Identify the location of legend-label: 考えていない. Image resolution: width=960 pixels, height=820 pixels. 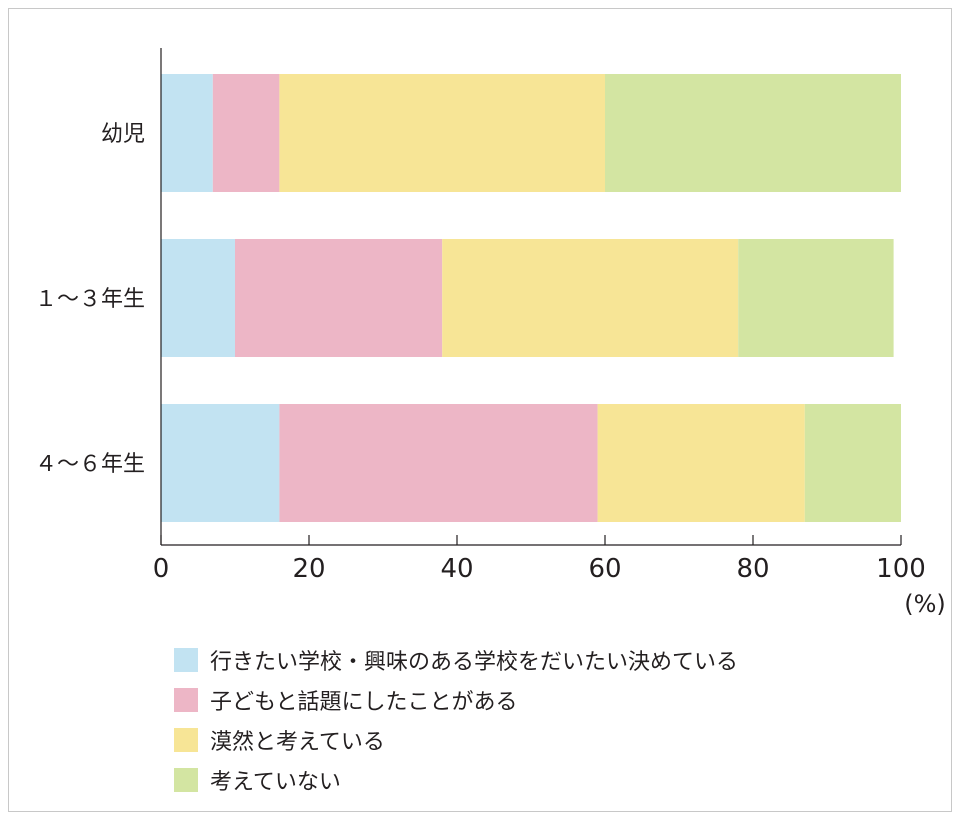
(275, 782).